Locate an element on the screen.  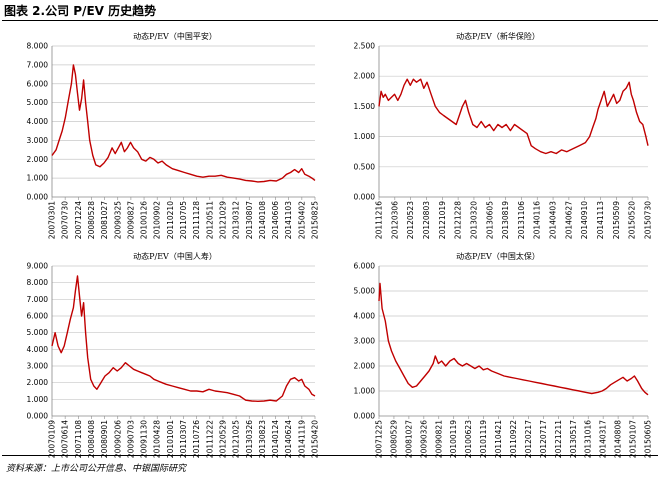
x-tick-label: 20130605 is located at coordinates (489, 220).